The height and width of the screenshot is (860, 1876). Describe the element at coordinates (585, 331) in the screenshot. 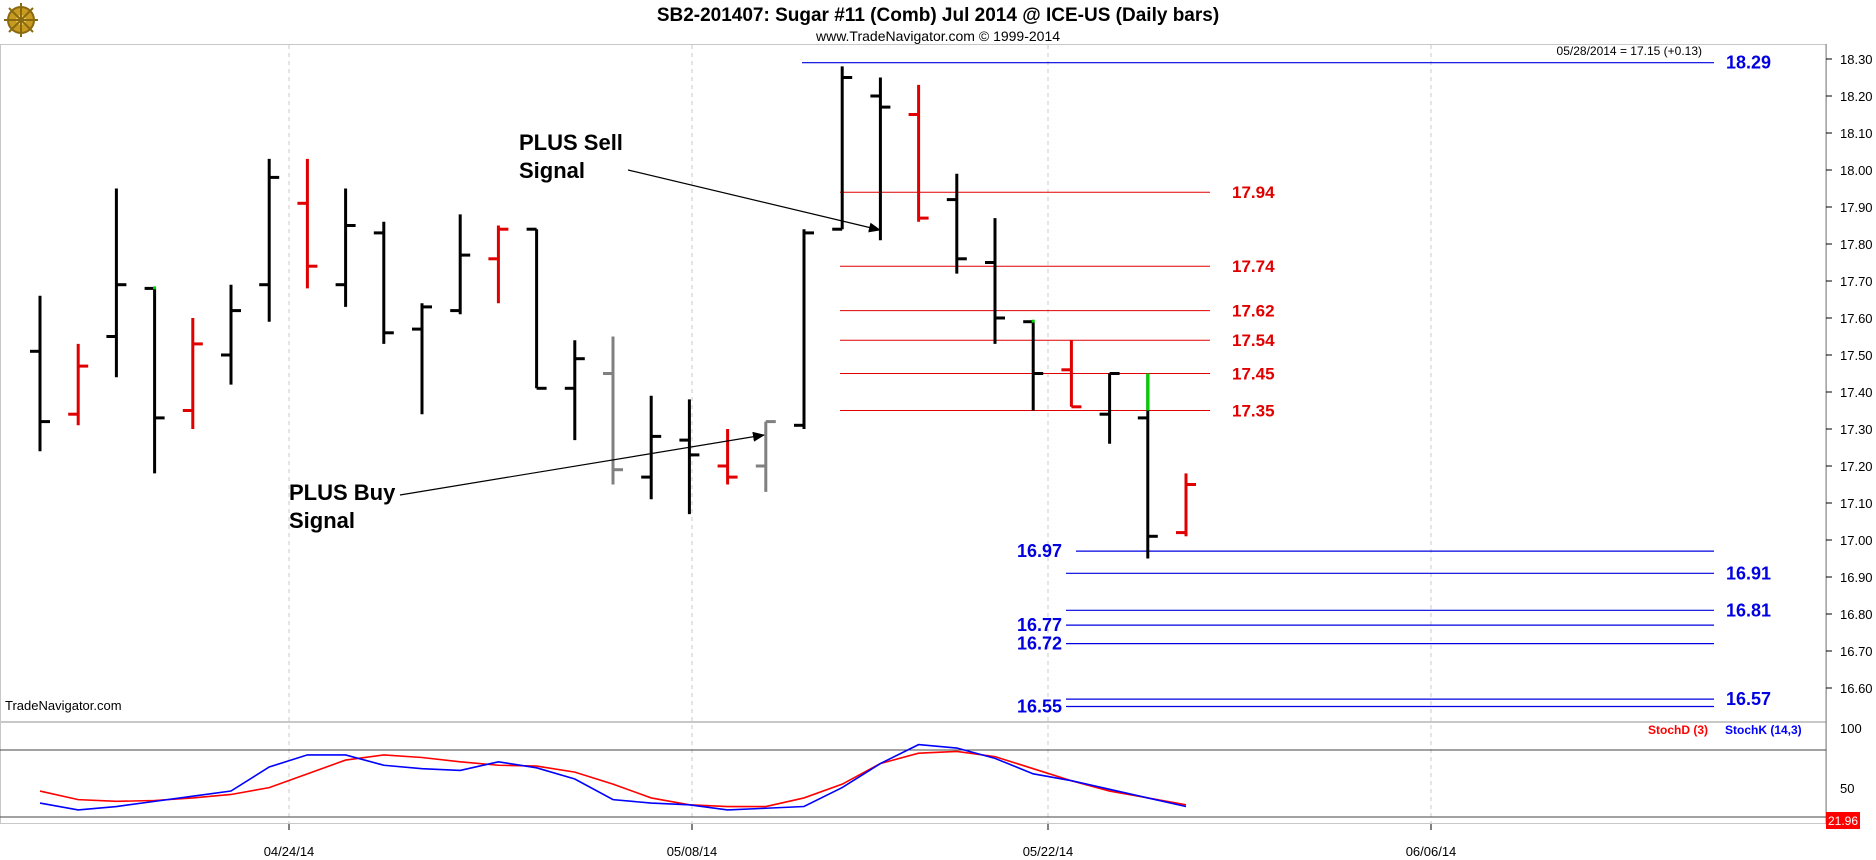

I see `signal-annotations: PLUS Sell Signal PLUS Buy Signal` at that location.